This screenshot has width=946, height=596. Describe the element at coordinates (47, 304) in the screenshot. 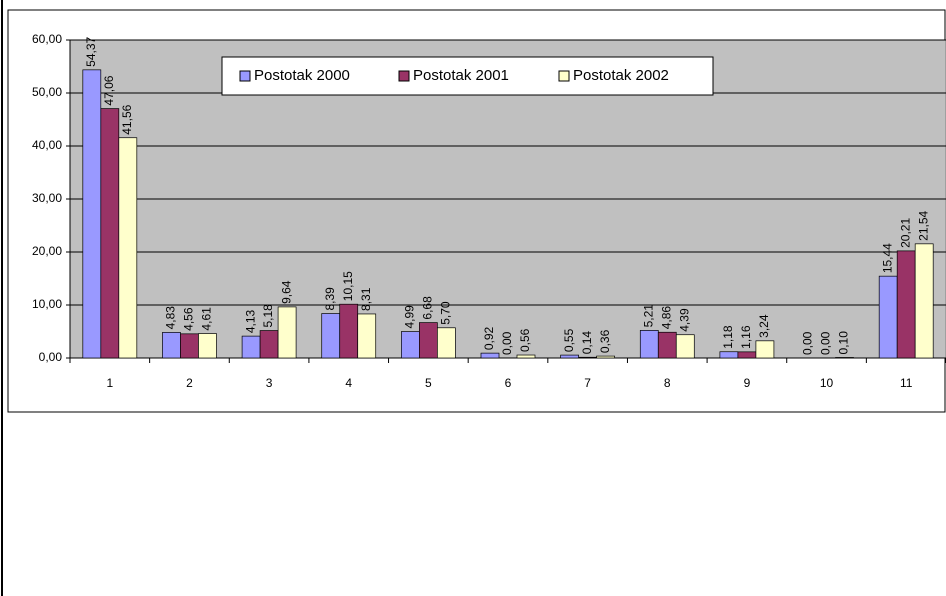

I see `y-tick-label: 10,00` at that location.